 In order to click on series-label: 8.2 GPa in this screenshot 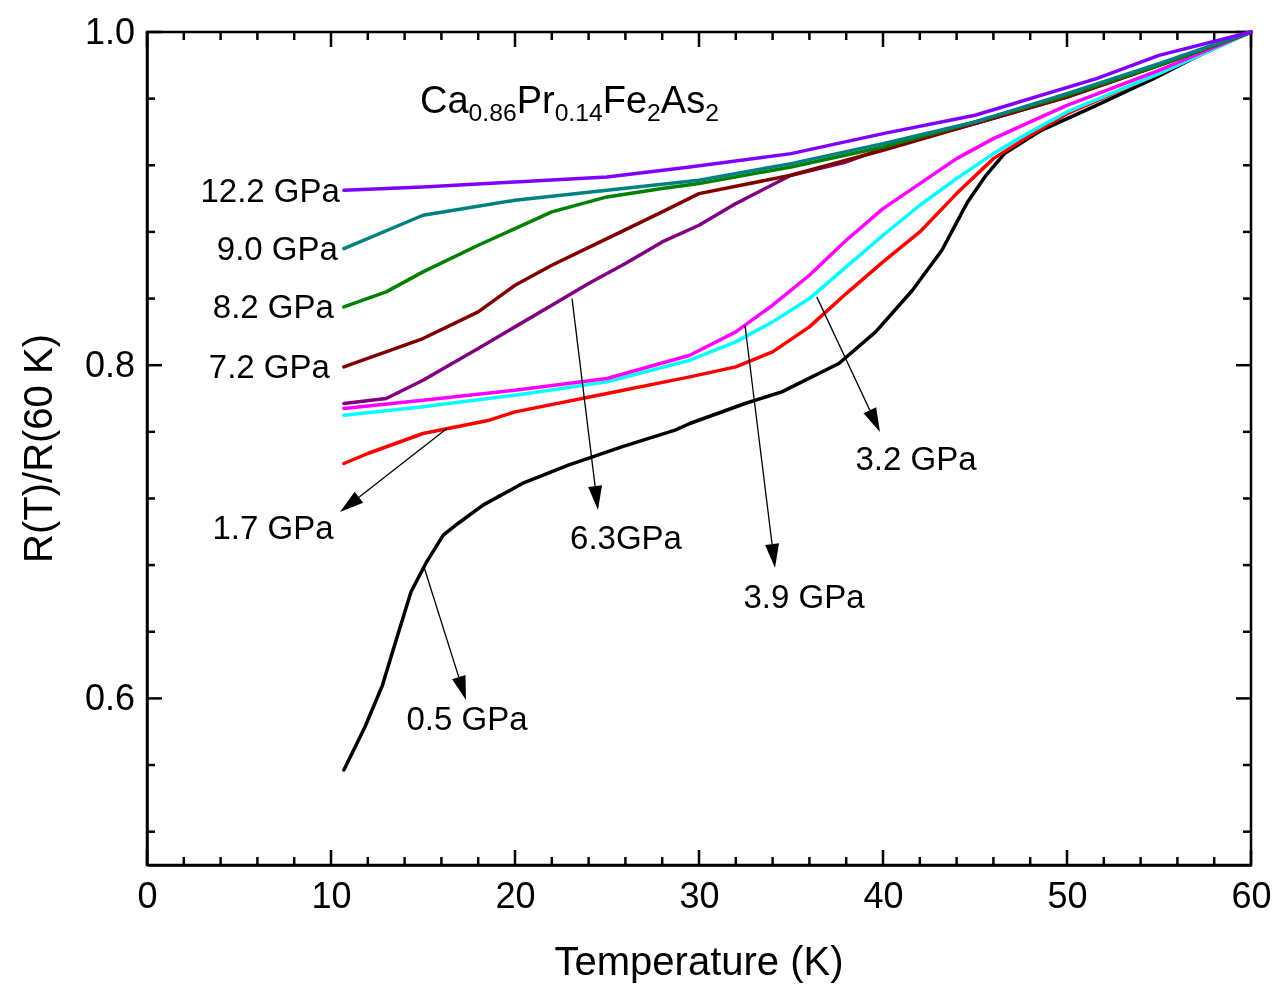, I will do `click(273, 307)`.